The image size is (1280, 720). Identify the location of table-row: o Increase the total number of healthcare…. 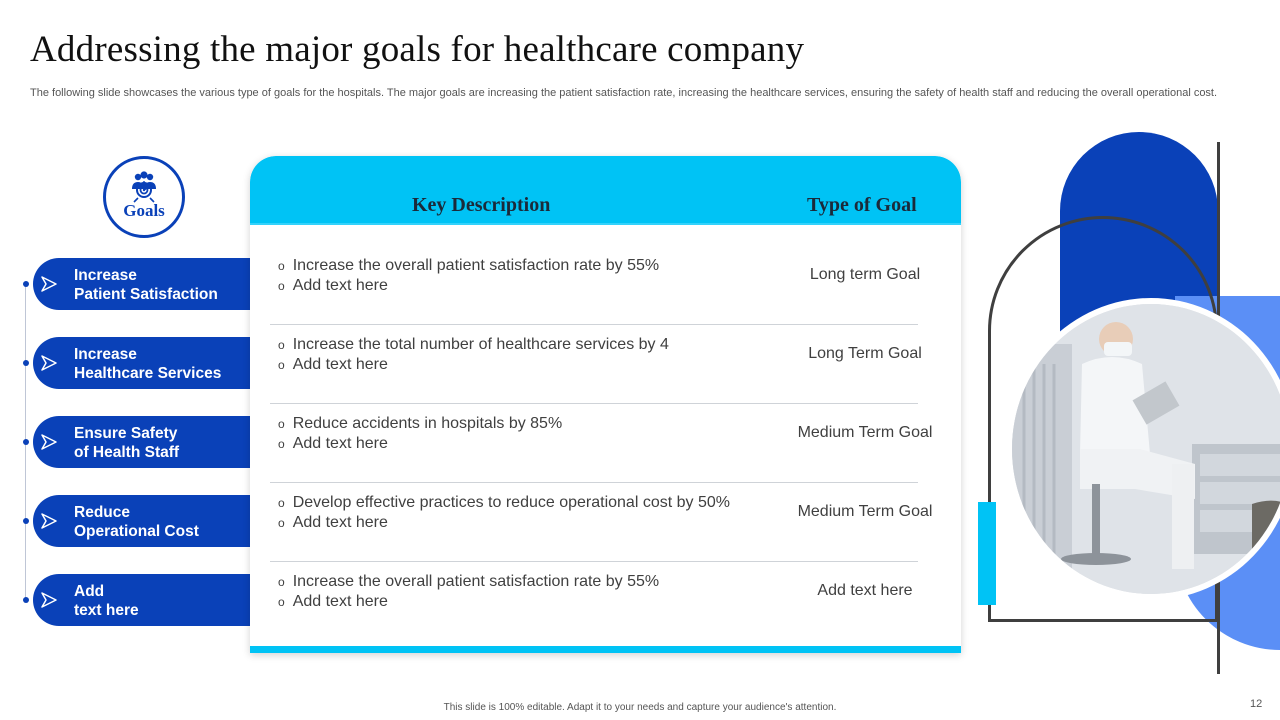
(605, 364).